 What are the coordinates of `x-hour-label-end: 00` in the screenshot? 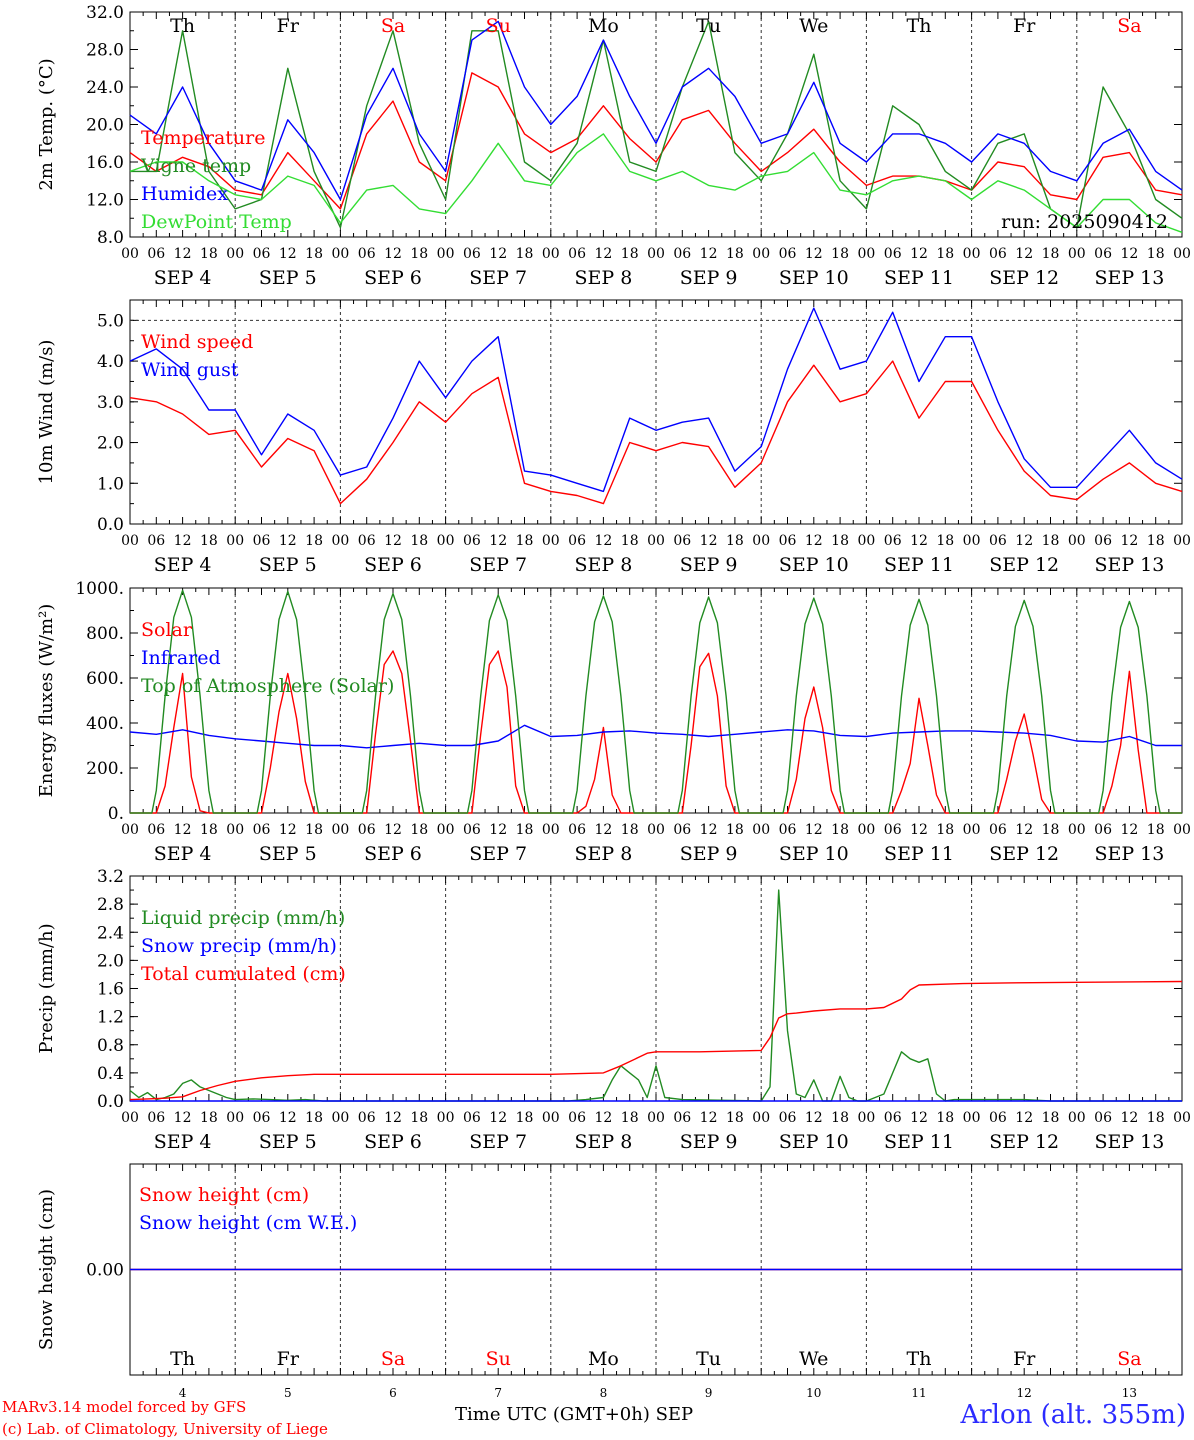 It's located at (1182, 254).